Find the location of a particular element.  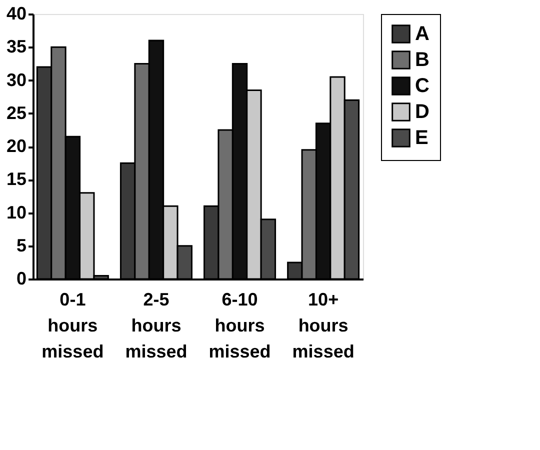

legend-label: E is located at coordinates (421, 138).